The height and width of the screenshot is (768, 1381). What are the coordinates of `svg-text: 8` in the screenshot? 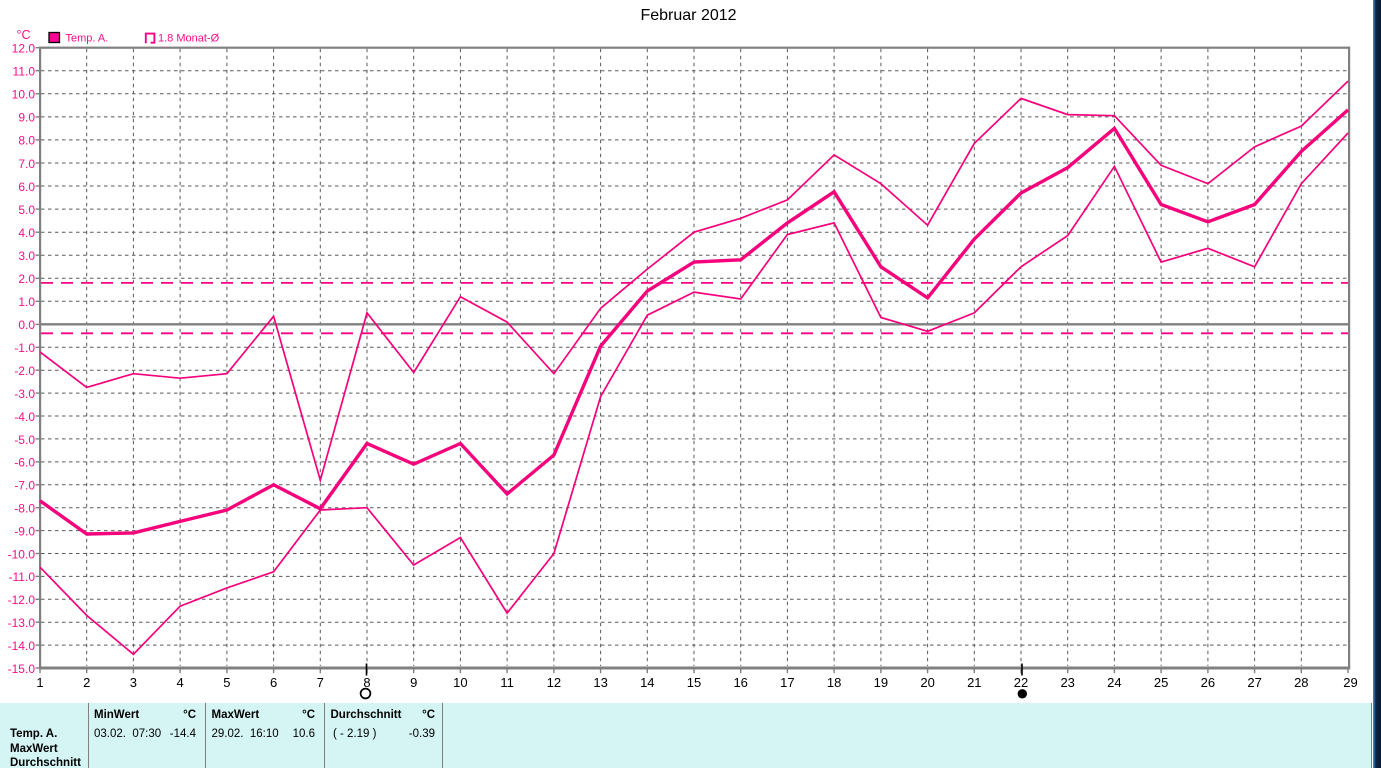 It's located at (366, 682).